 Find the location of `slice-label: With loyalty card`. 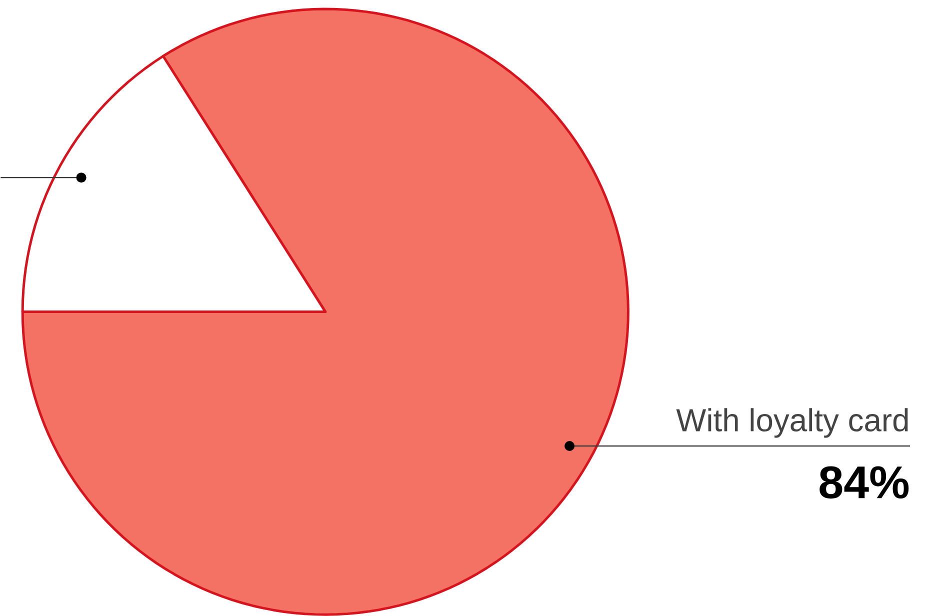

slice-label: With loyalty card is located at coordinates (792, 423).